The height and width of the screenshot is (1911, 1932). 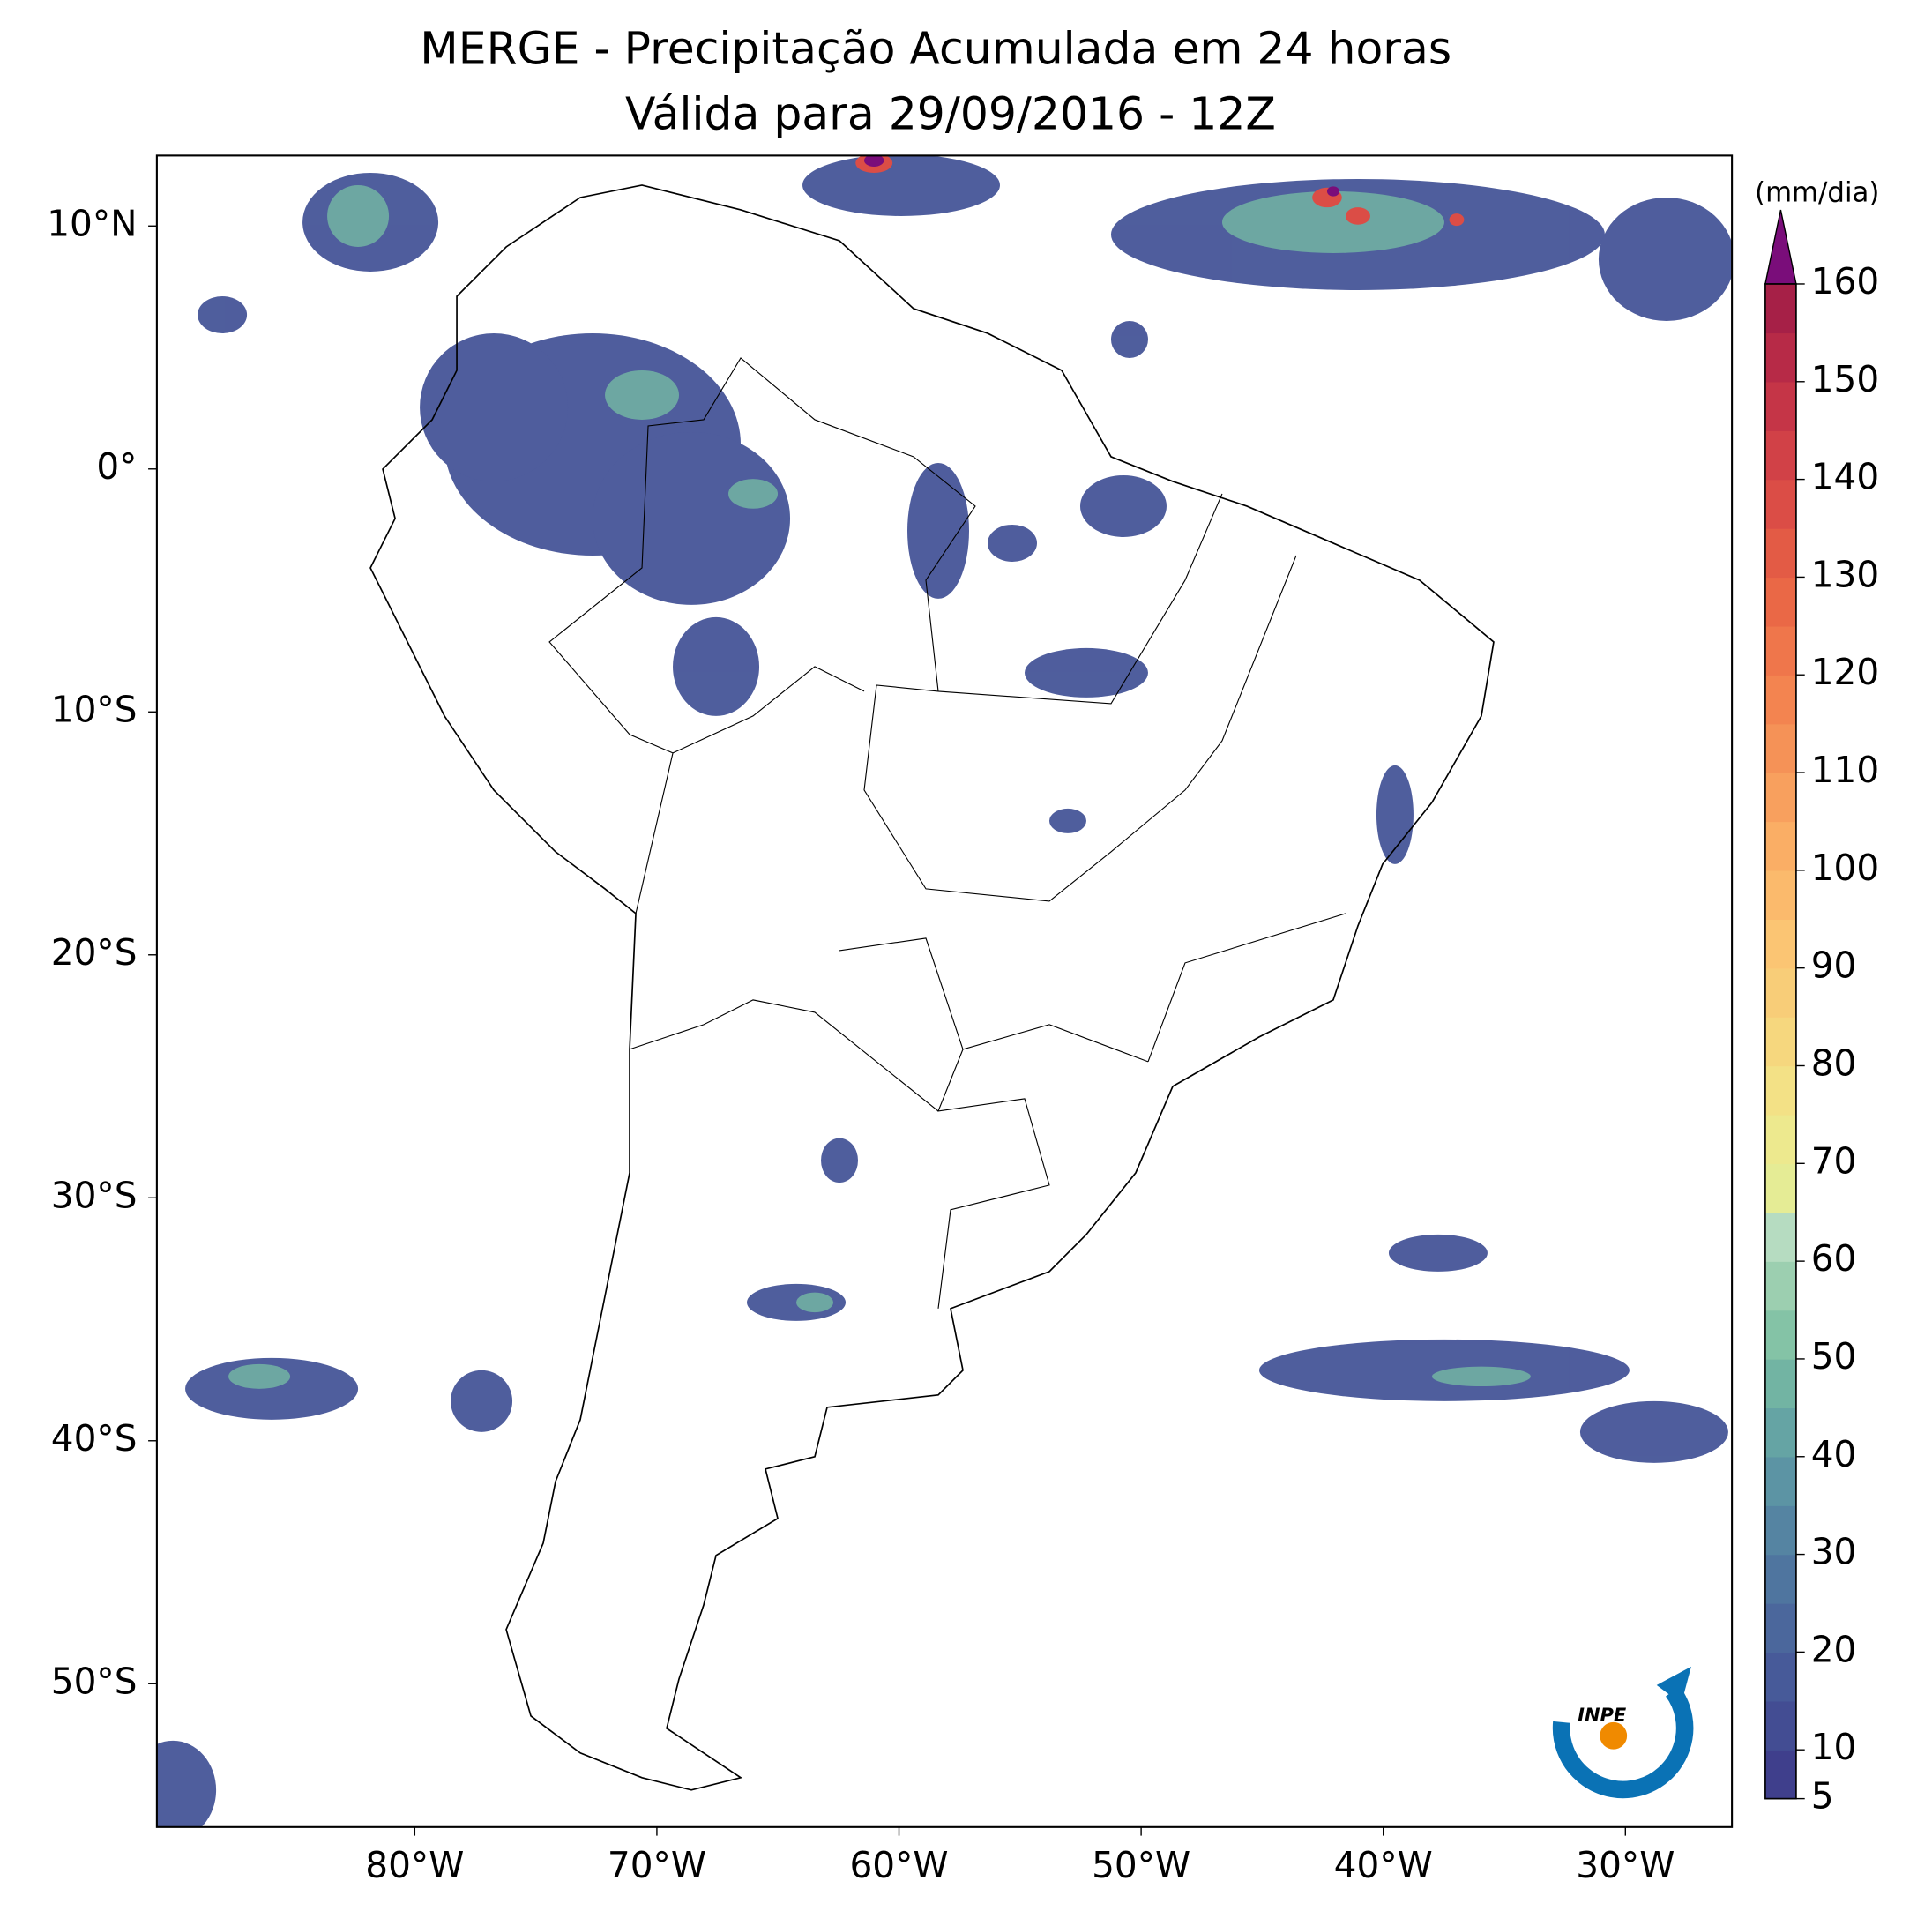 I want to click on colorbar-frame, so click(x=1780, y=1041).